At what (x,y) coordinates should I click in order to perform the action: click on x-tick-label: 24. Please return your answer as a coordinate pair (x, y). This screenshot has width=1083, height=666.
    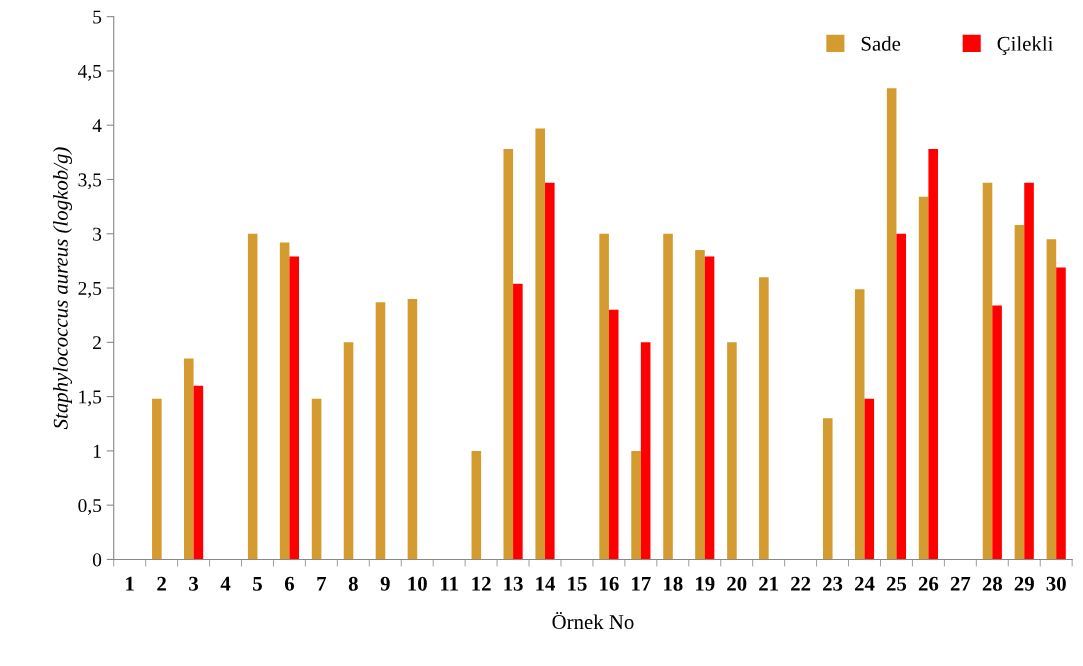
    Looking at the image, I should click on (864, 583).